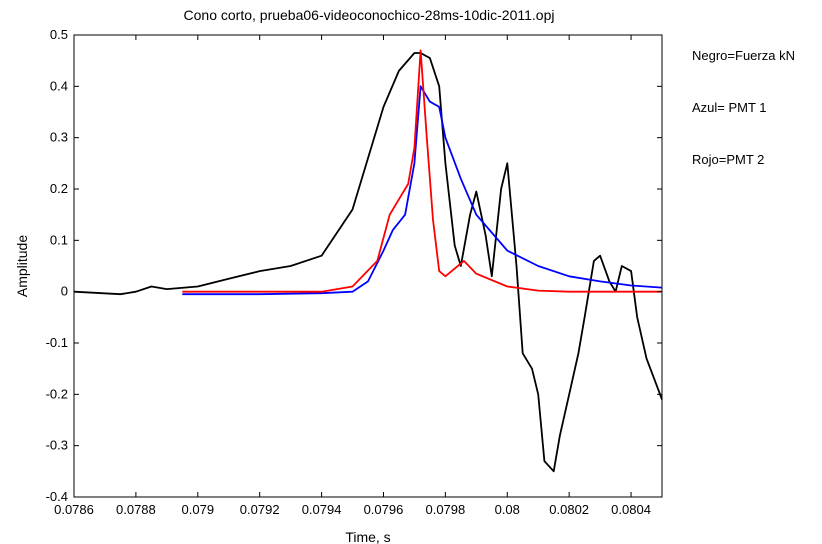  I want to click on x-tick-label: 0.0788, so click(136, 509).